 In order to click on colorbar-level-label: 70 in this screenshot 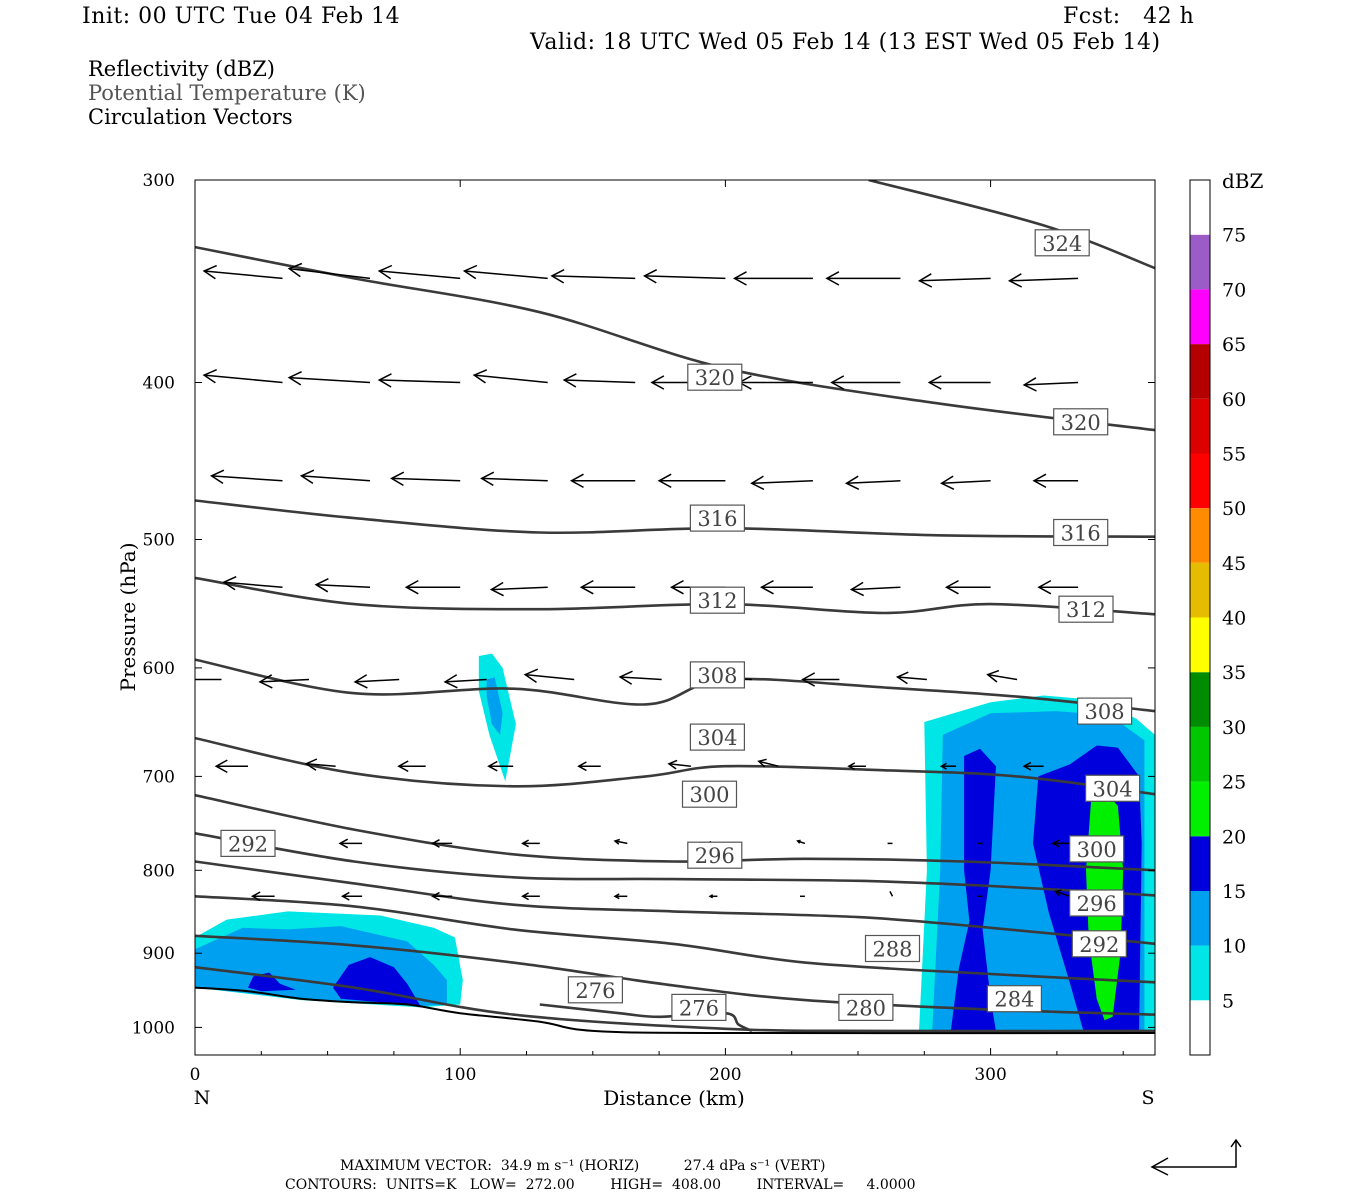, I will do `click(1234, 290)`.